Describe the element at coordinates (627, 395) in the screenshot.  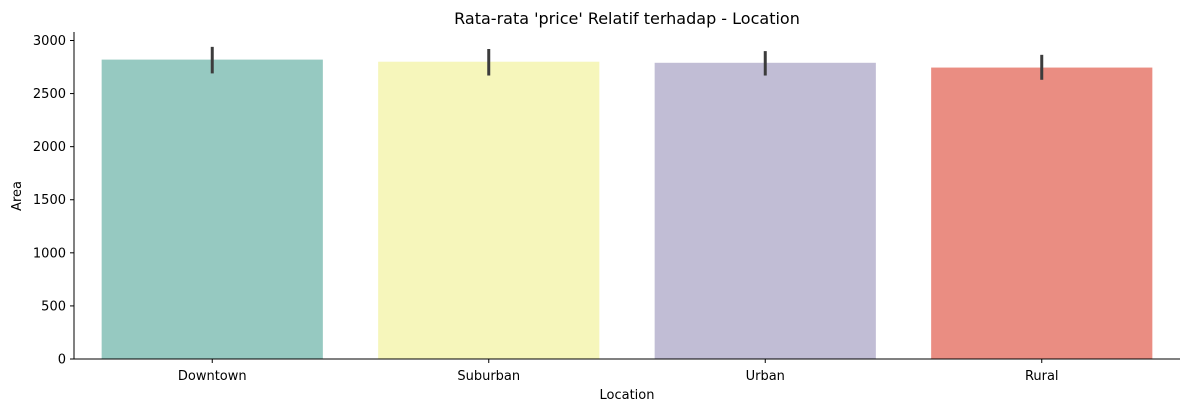
I see `x-axis-label: Location` at that location.